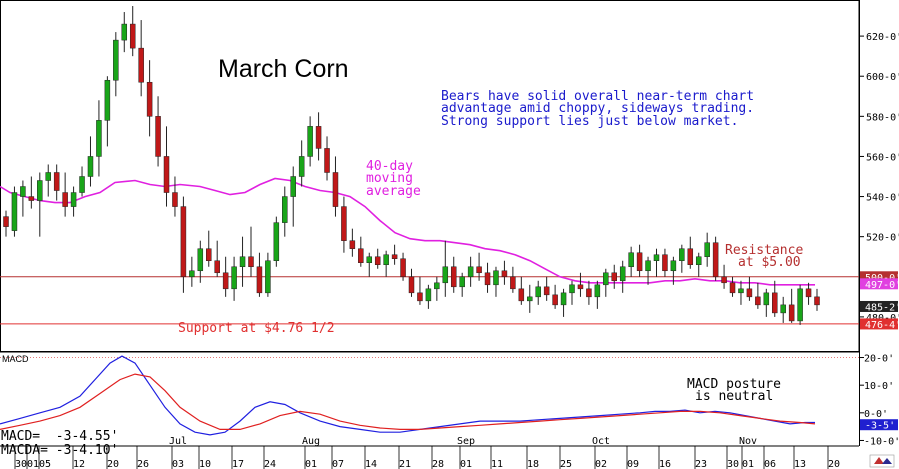 The height and width of the screenshot is (469, 899). I want to click on x-tick-label: 23, so click(701, 464).